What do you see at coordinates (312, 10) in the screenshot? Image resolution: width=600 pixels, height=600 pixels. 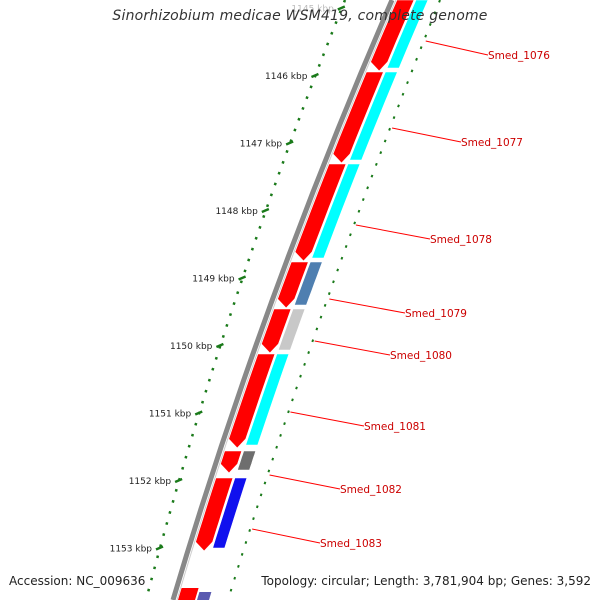 I see `scale-tick-label: 1145 kbp` at bounding box center [312, 10].